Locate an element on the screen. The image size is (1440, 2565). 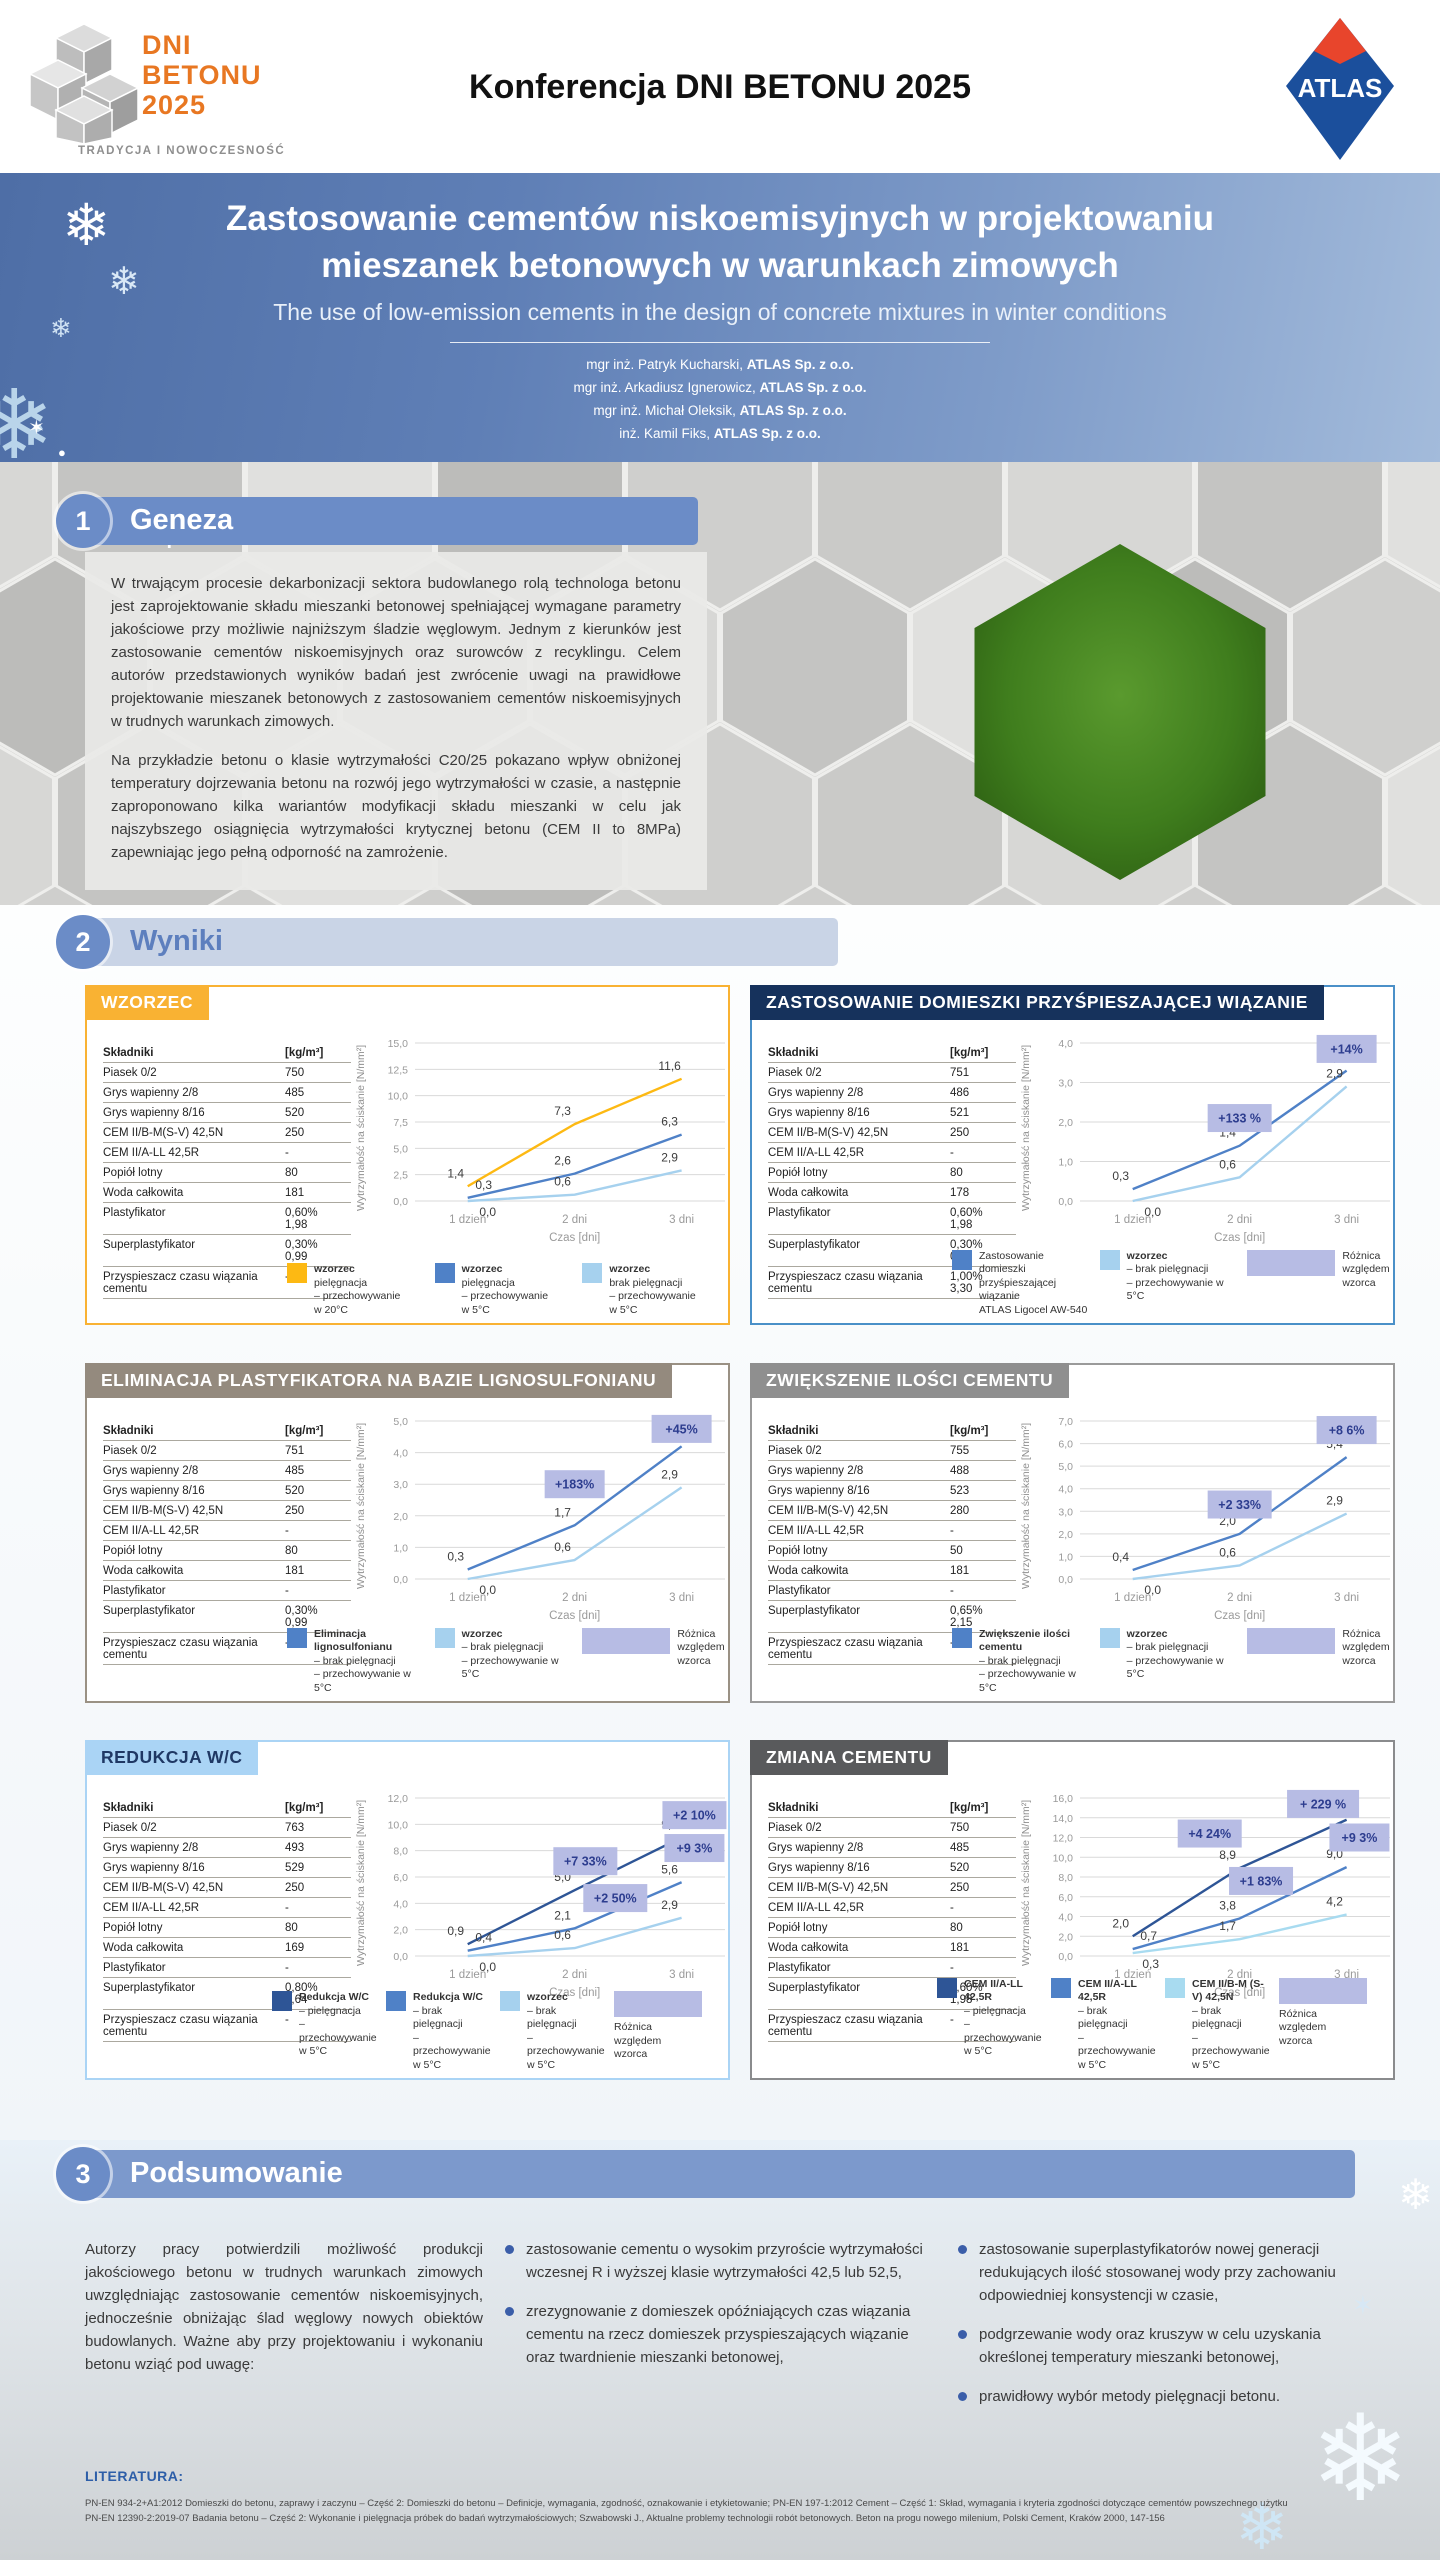
data-point-label: 2,0 is located at coordinates (1120, 1923).